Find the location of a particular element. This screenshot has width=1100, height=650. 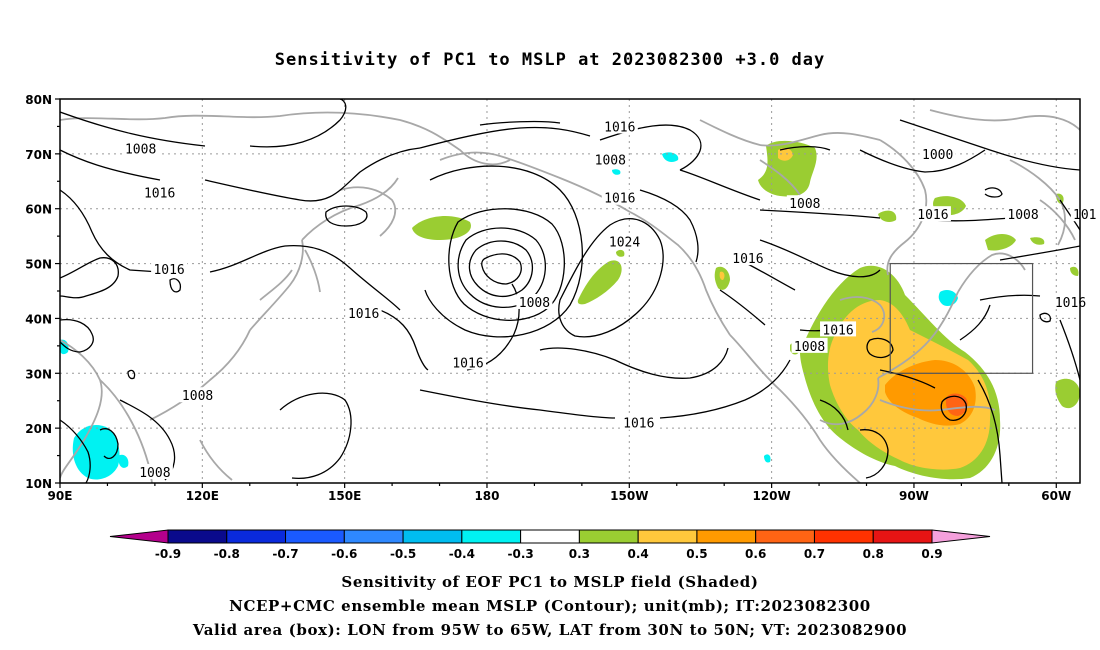

colorbar-label: -0.4 is located at coordinates (462, 554).